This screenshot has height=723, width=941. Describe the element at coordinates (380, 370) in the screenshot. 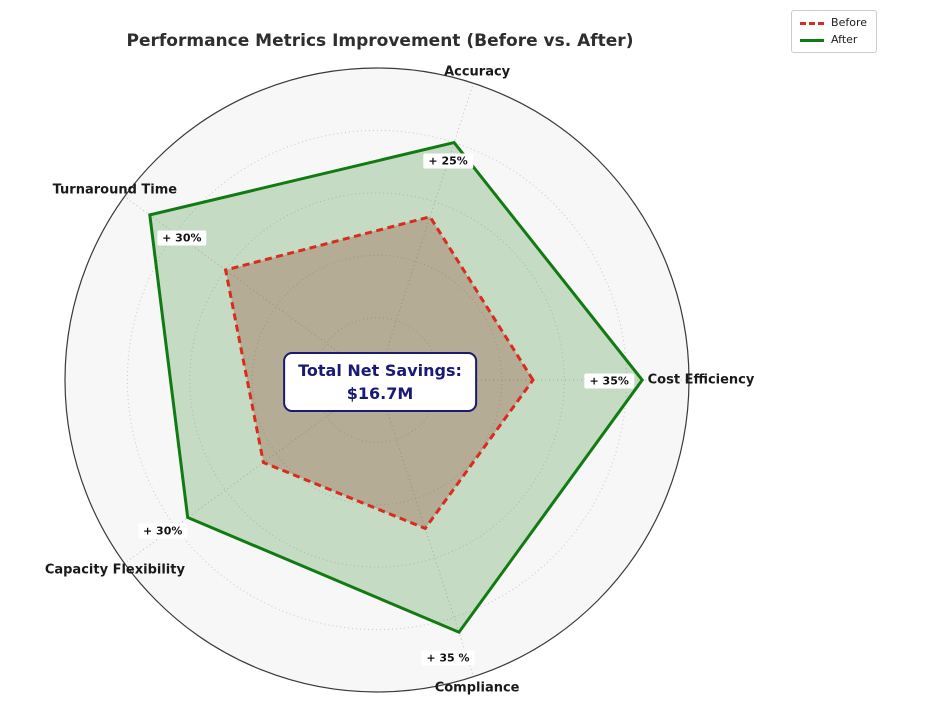

I see `total-net-savings-label: Total Net Savings:` at that location.